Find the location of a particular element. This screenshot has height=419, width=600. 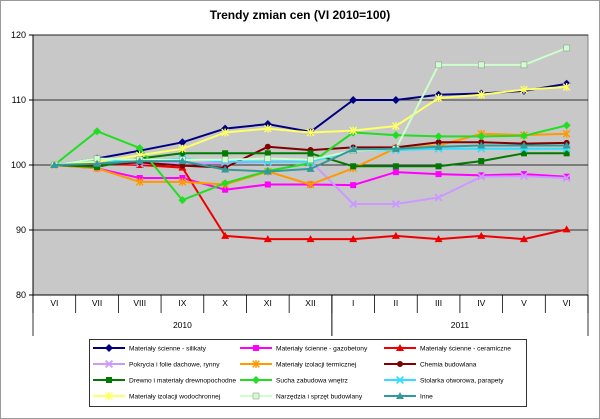

x-tick-label-4: X is located at coordinates (225, 303).